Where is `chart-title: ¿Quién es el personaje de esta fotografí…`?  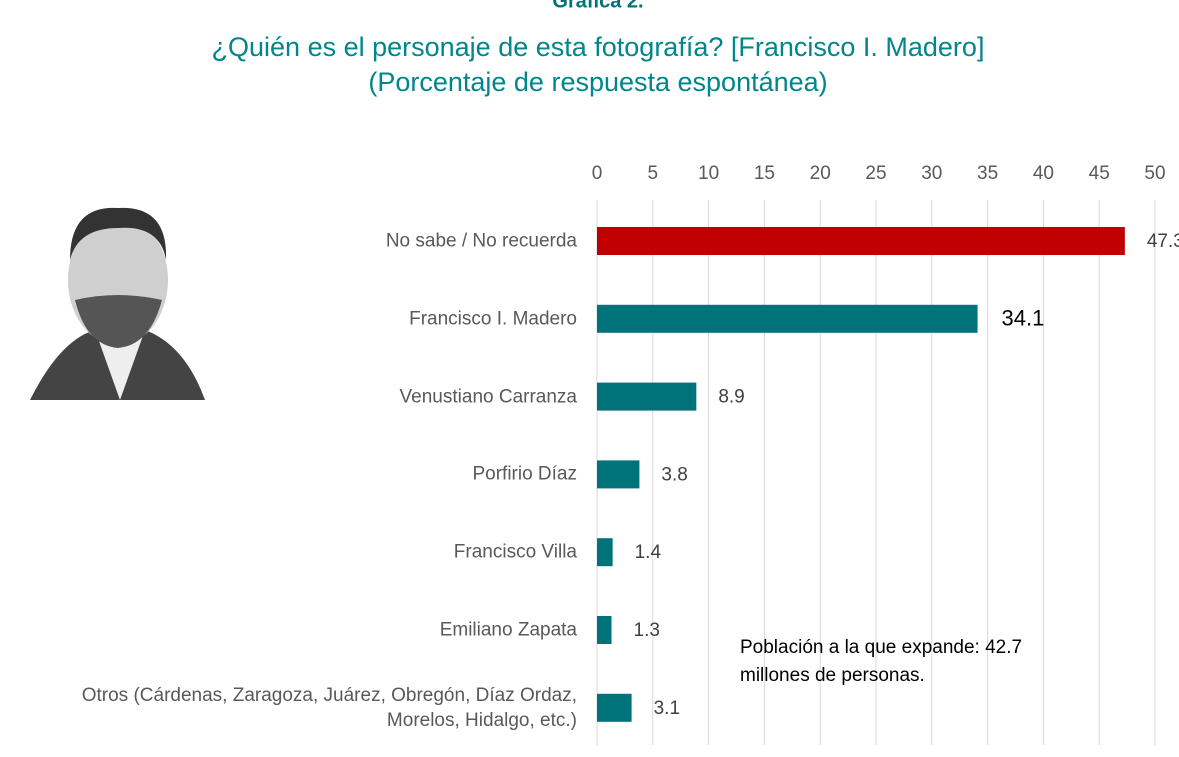 chart-title: ¿Quién es el personaje de esta fotografí… is located at coordinates (598, 47).